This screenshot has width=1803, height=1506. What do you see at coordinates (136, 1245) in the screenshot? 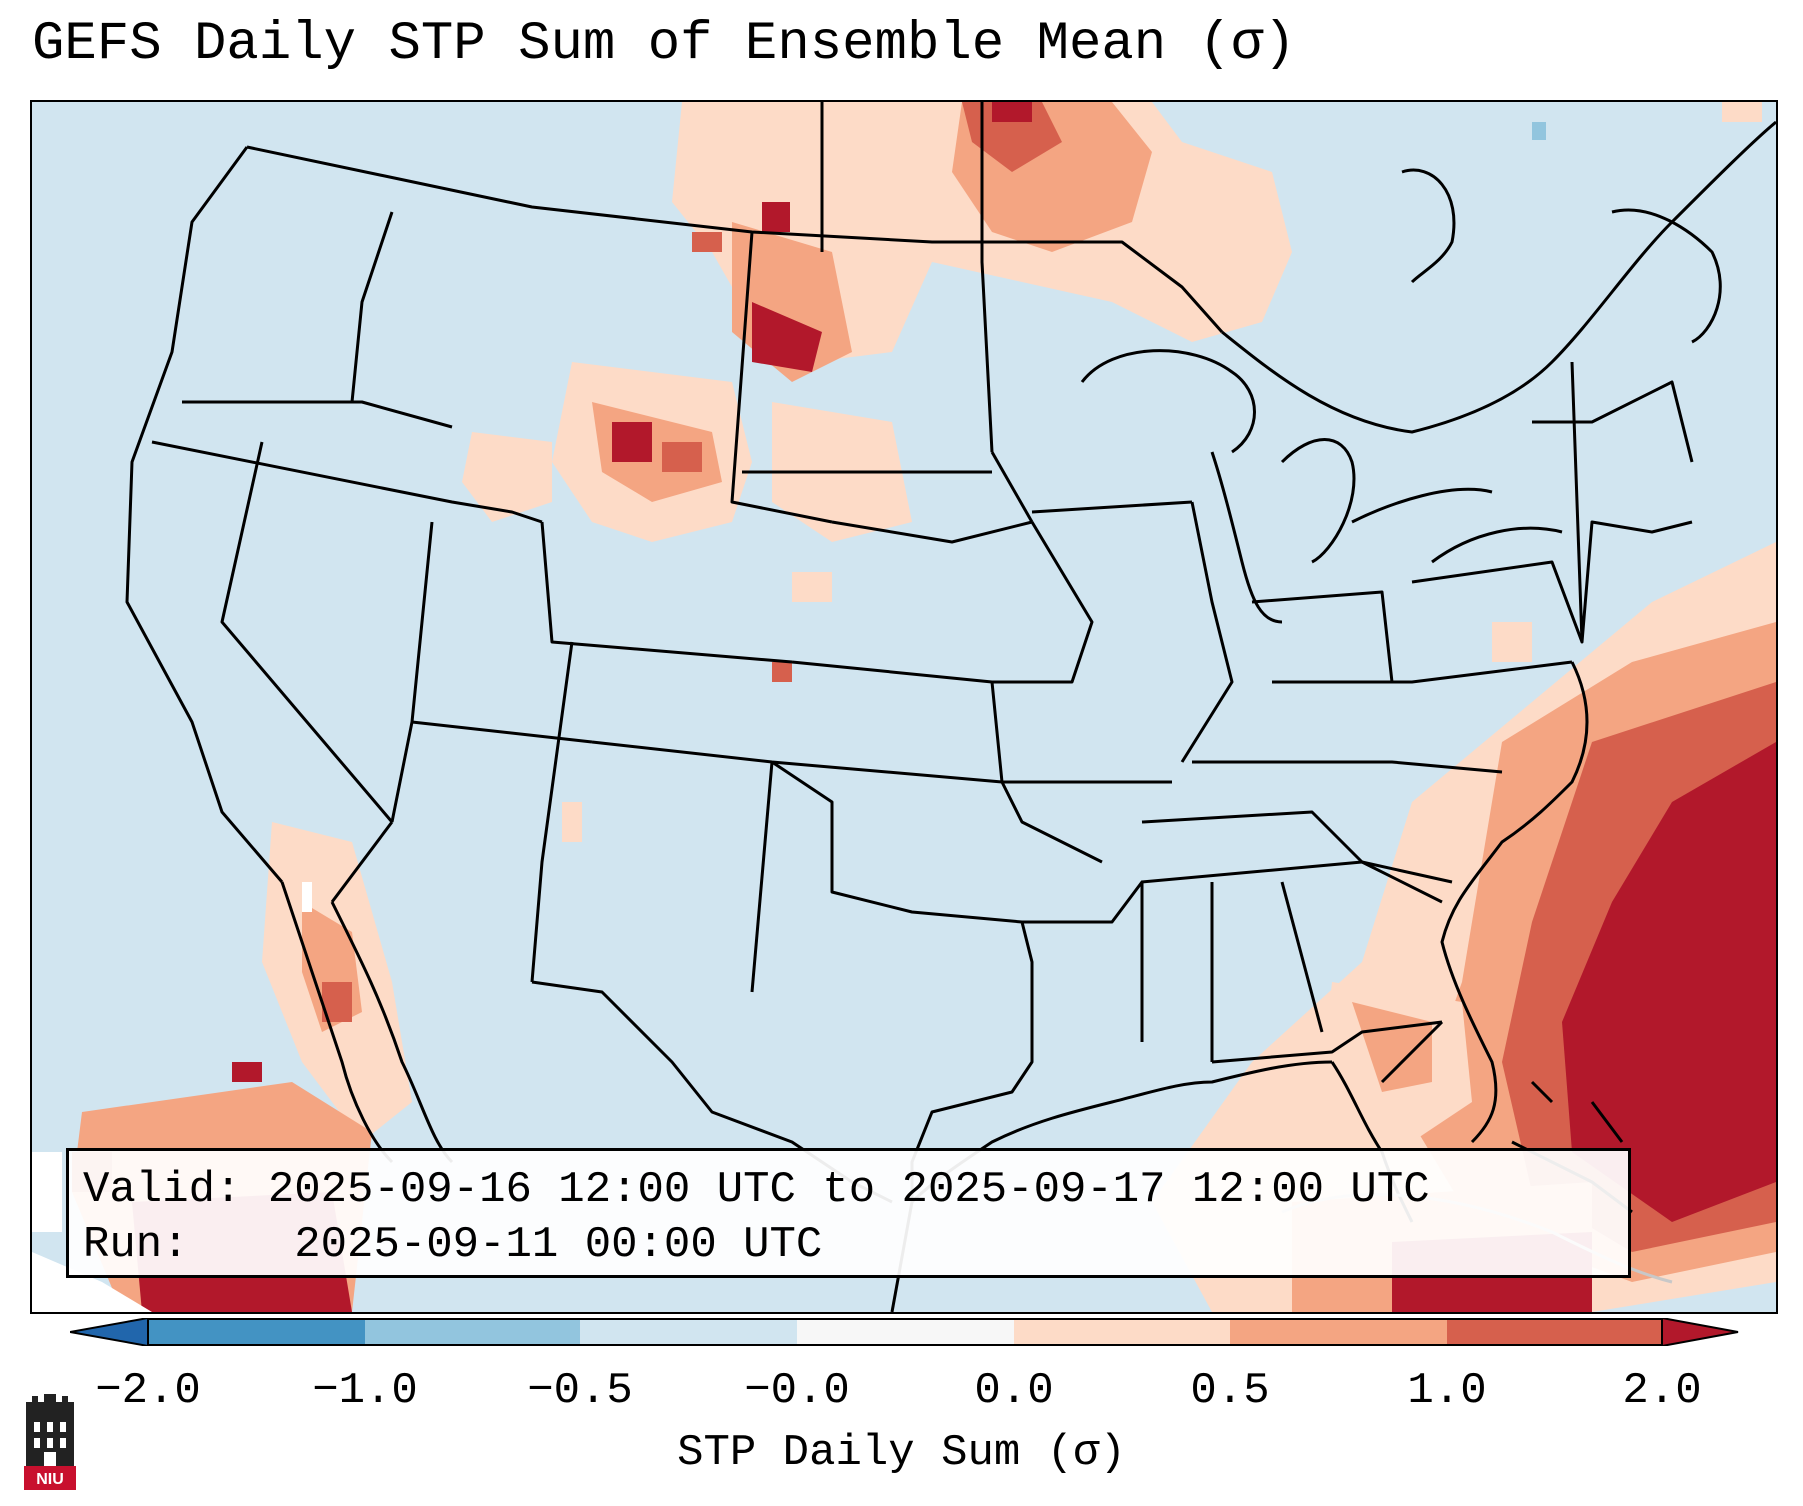
I see `run-label: Run:` at bounding box center [136, 1245].